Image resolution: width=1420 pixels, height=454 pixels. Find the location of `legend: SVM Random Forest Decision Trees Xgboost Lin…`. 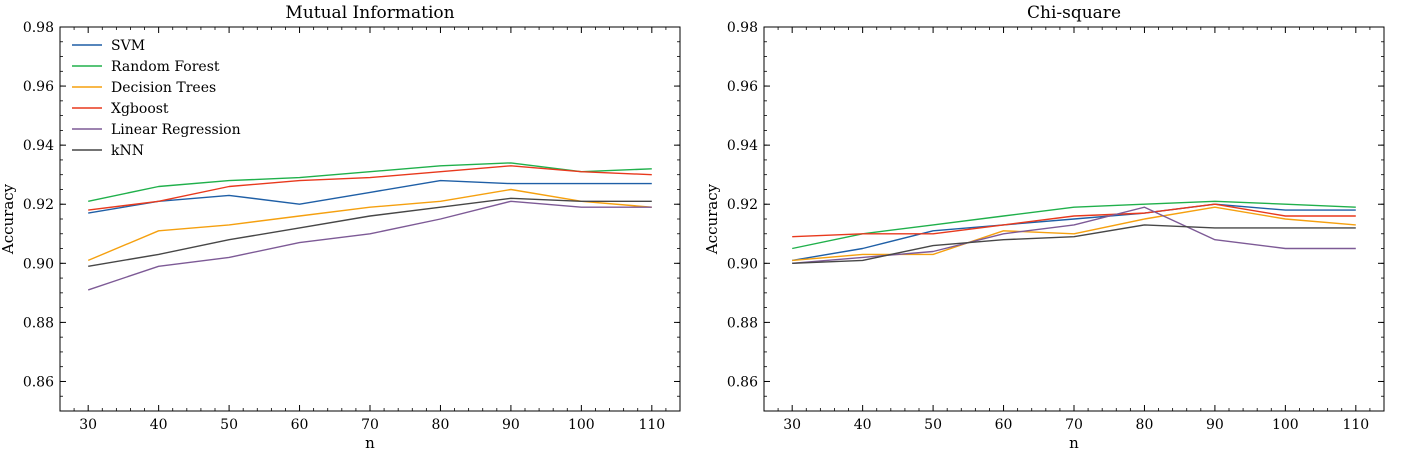

legend: SVM Random Forest Decision Trees Xgboost Lin… is located at coordinates (156, 98).